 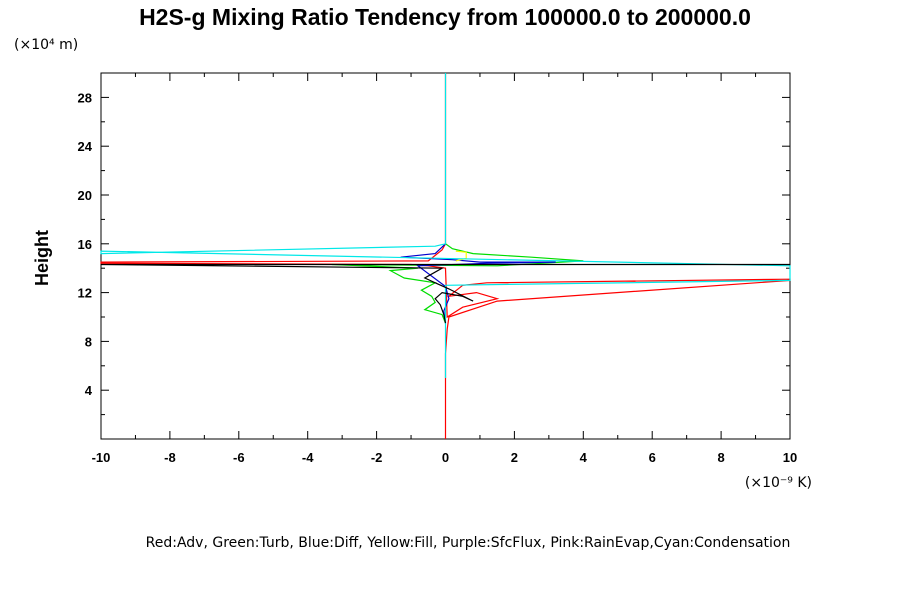 I want to click on y-tick-label: 24, so click(x=85, y=146).